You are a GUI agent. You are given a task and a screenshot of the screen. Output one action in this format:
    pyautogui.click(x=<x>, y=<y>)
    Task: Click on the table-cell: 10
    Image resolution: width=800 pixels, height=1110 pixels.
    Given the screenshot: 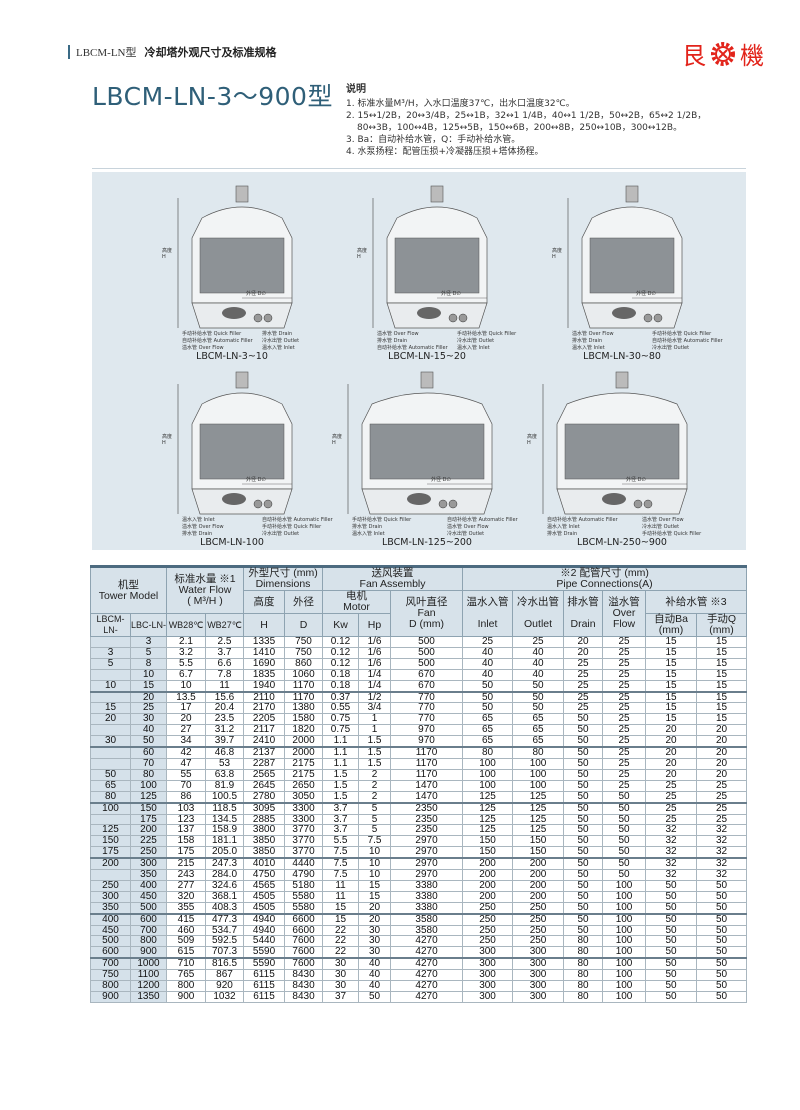 What is the action you would take?
    pyautogui.click(x=186, y=686)
    